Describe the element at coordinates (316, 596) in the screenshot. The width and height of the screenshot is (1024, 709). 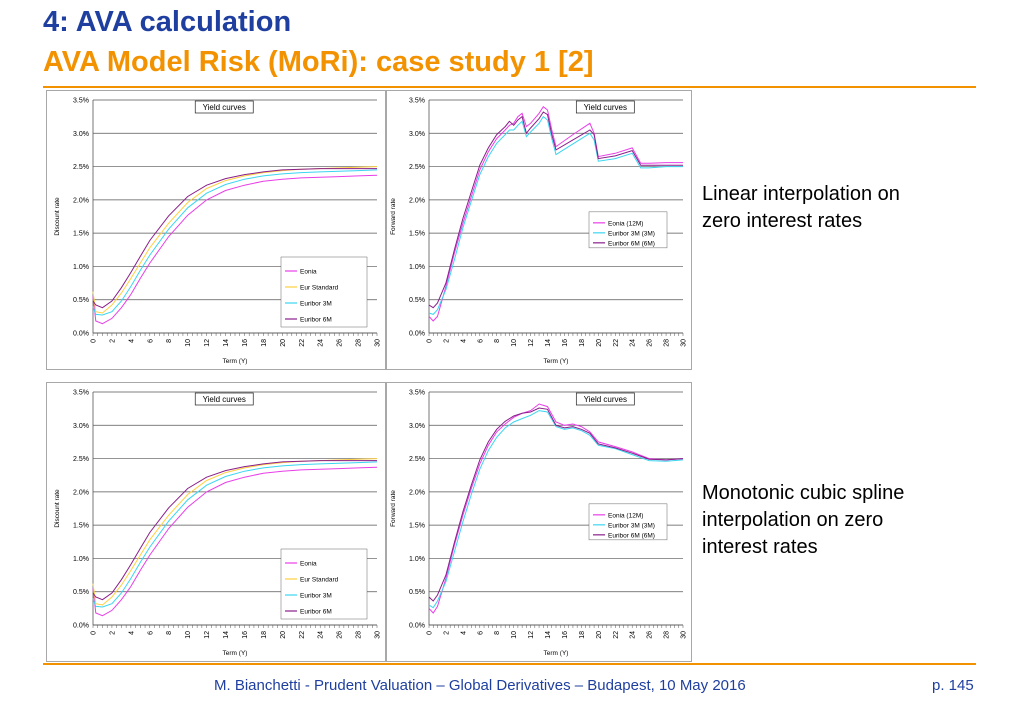
I see `legend-label: Euribor 3M` at that location.